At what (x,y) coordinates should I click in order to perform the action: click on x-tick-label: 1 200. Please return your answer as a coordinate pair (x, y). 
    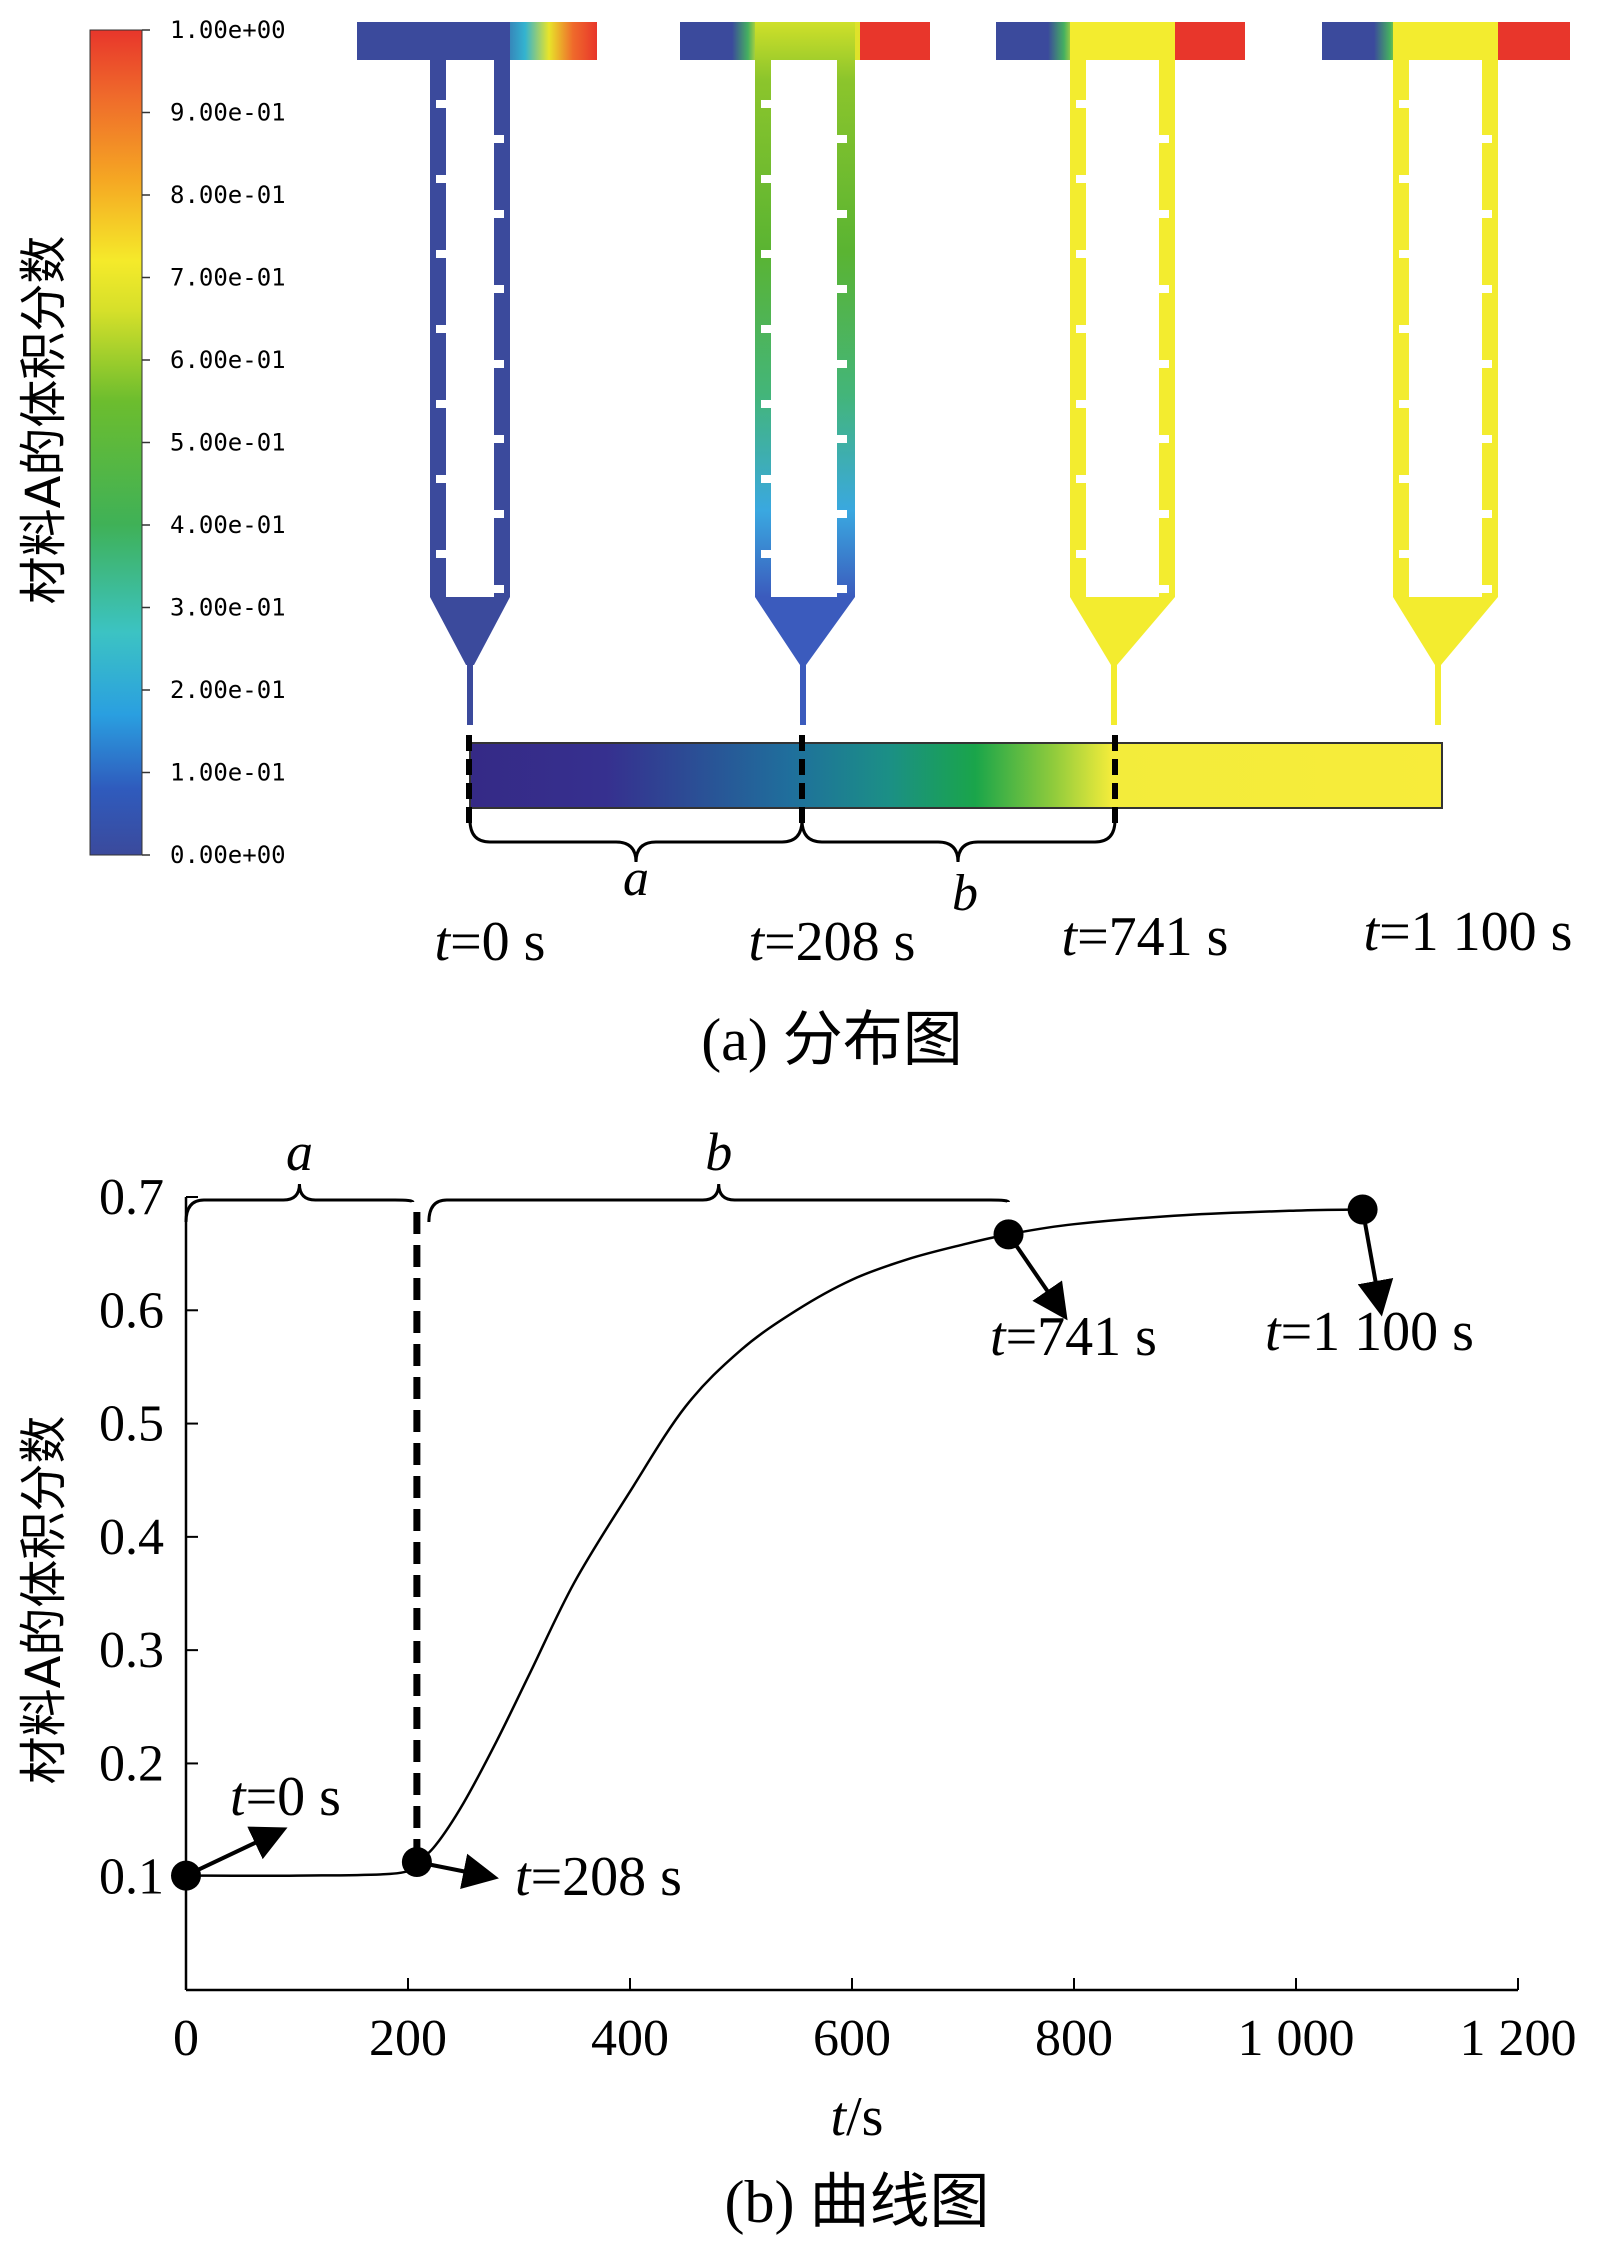
    Looking at the image, I should click on (1518, 2038).